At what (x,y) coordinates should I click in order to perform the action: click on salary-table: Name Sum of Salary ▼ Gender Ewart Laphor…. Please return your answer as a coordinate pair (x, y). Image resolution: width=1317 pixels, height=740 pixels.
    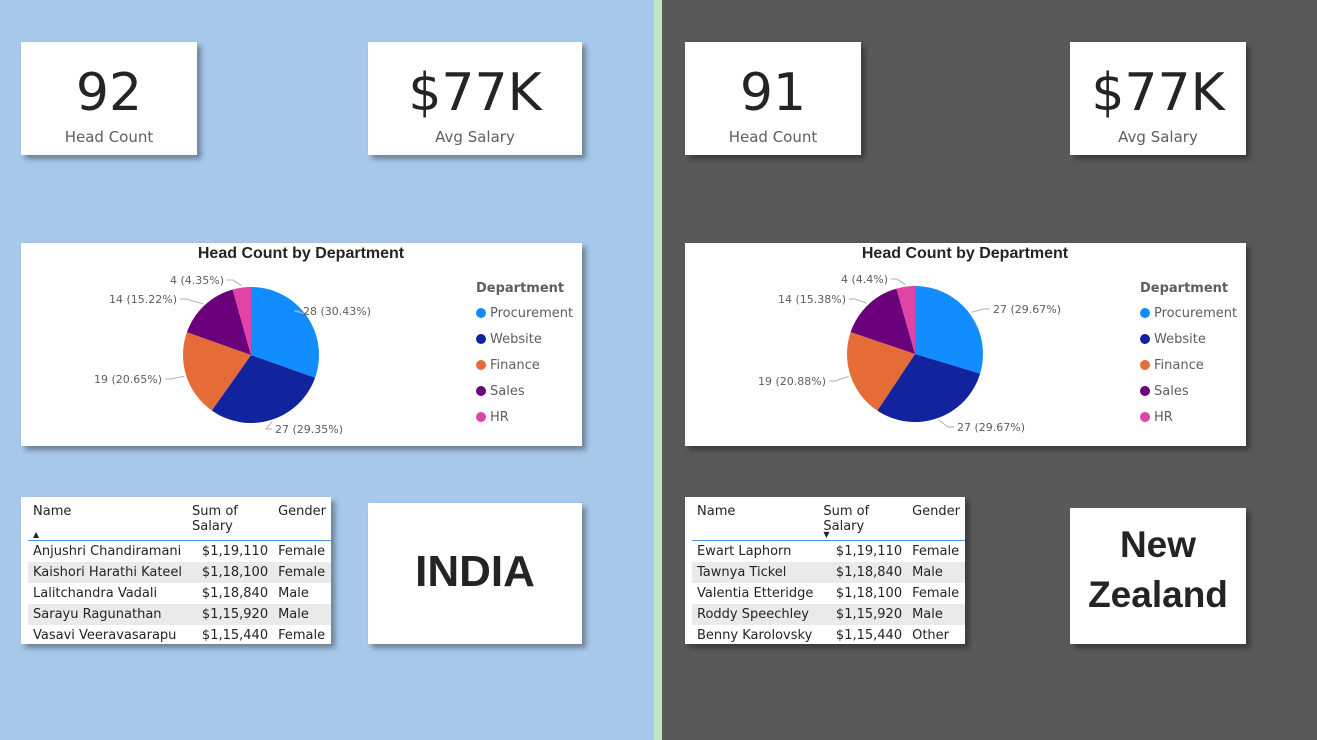
    Looking at the image, I should click on (825, 570).